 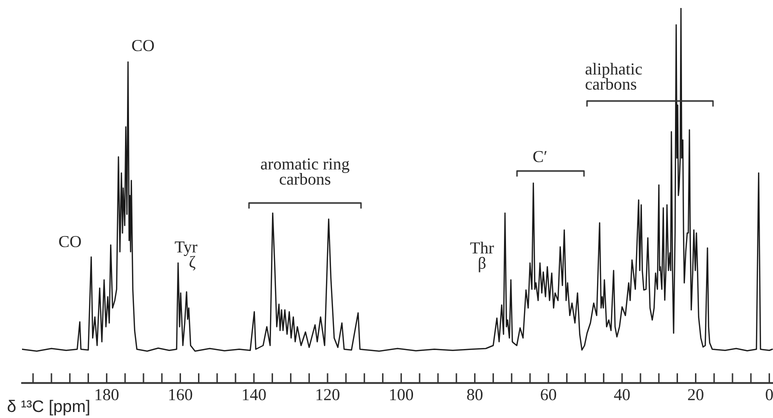 I want to click on annotation: Thr β, so click(x=482, y=257).